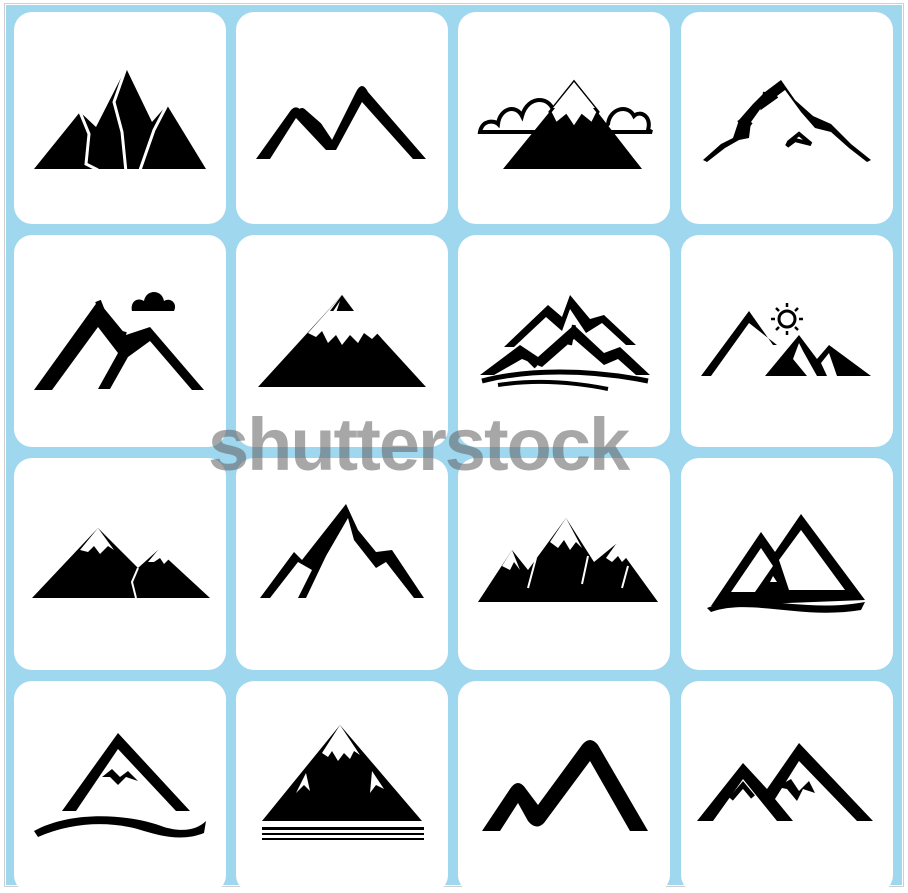 This screenshot has width=908, height=893. What do you see at coordinates (342, 551) in the screenshot?
I see `spiky-peaks-icon` at bounding box center [342, 551].